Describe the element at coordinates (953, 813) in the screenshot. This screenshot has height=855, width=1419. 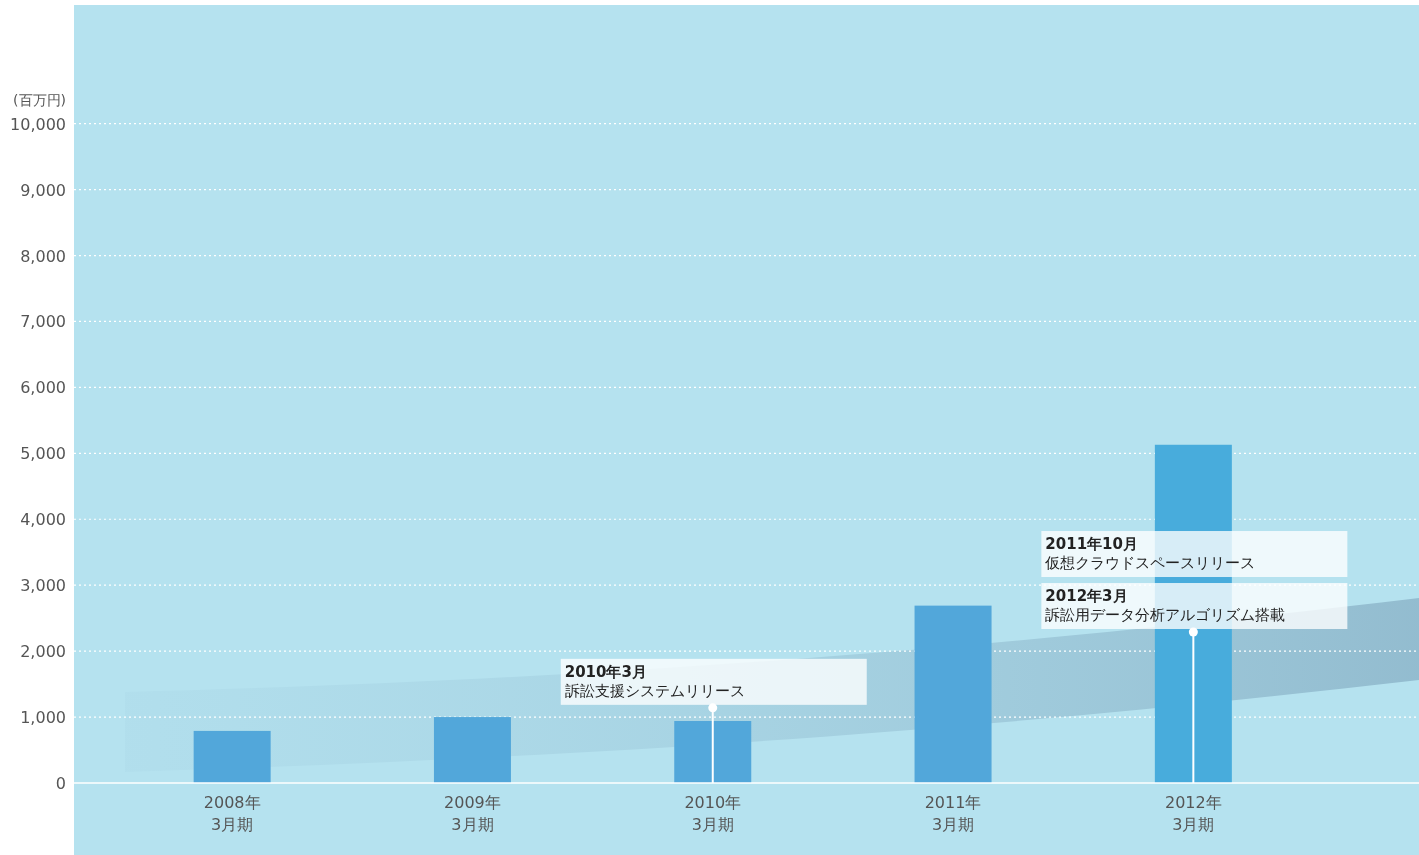
I see `x-tick-label: 2011年 3月期` at that location.